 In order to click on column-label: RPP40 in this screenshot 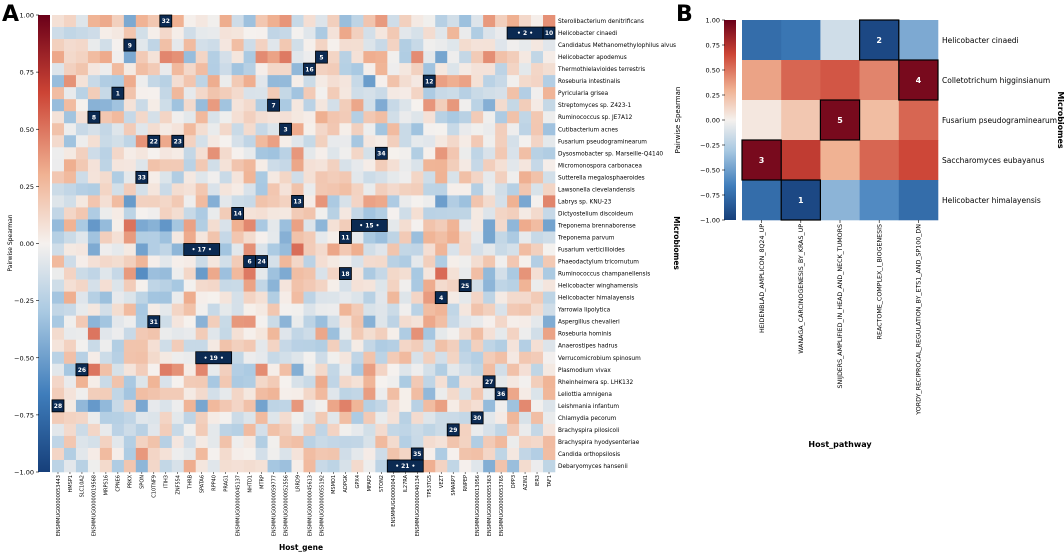, I will do `click(214, 483)`.